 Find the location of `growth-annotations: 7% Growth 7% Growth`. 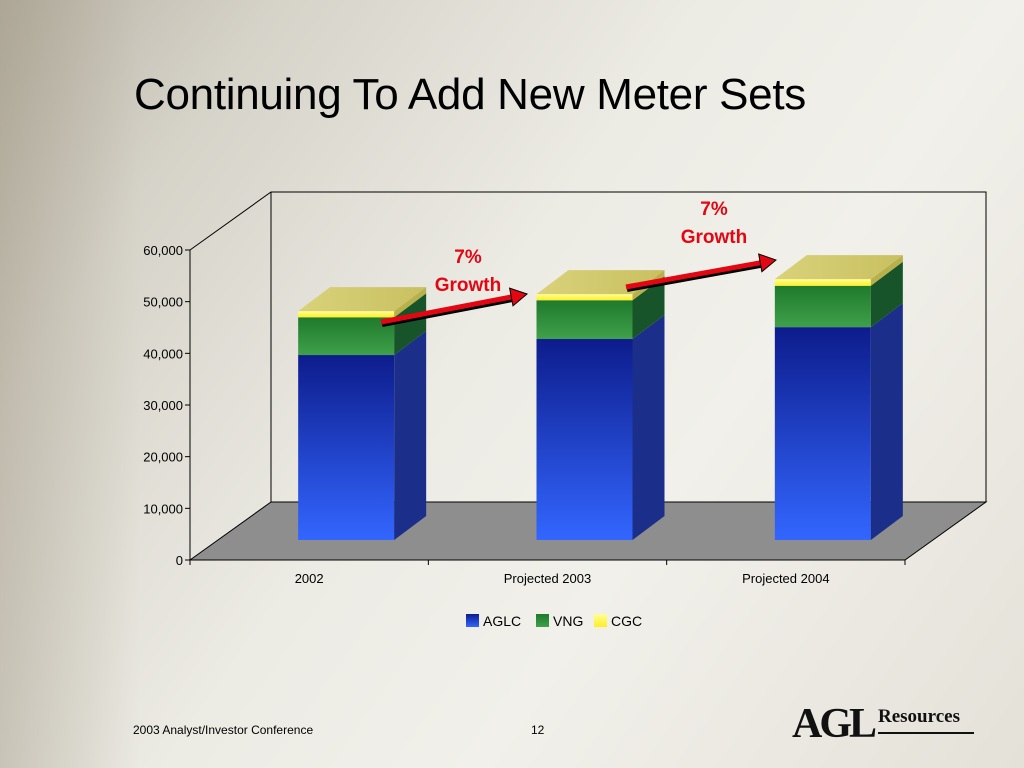

growth-annotations: 7% Growth 7% Growth is located at coordinates (579, 263).